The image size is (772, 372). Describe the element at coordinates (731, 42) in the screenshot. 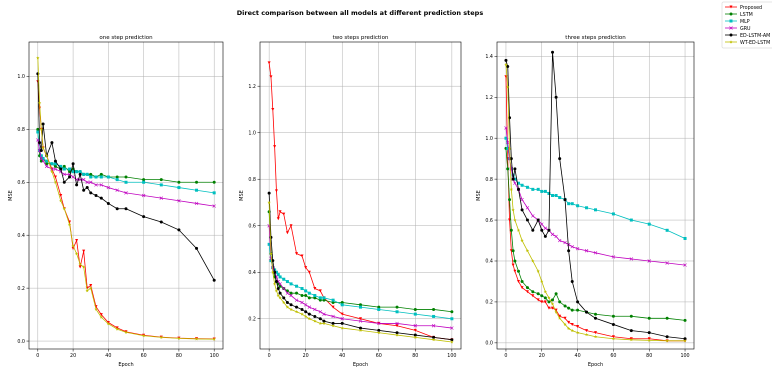

I see `legend-marker` at that location.